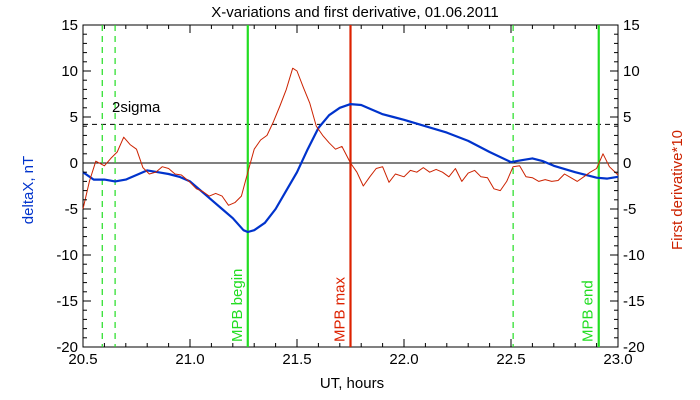 The height and width of the screenshot is (400, 700). Describe the element at coordinates (629, 209) in the screenshot. I see `y-tick-label-right--5: -5` at that location.